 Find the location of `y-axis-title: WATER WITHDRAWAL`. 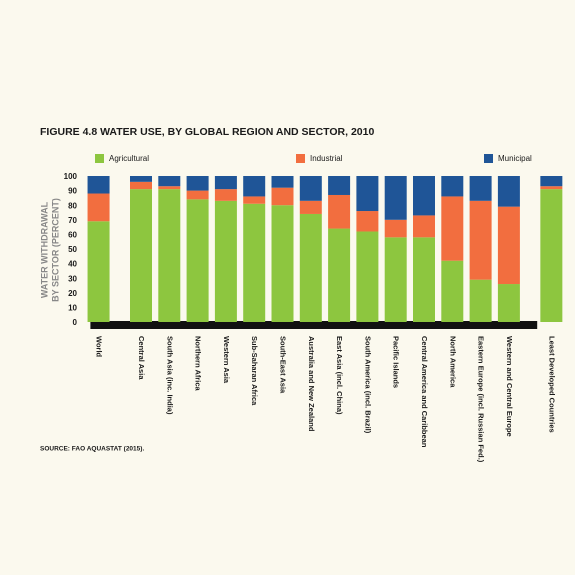

y-axis-title: WATER WITHDRAWAL is located at coordinates (44, 249).